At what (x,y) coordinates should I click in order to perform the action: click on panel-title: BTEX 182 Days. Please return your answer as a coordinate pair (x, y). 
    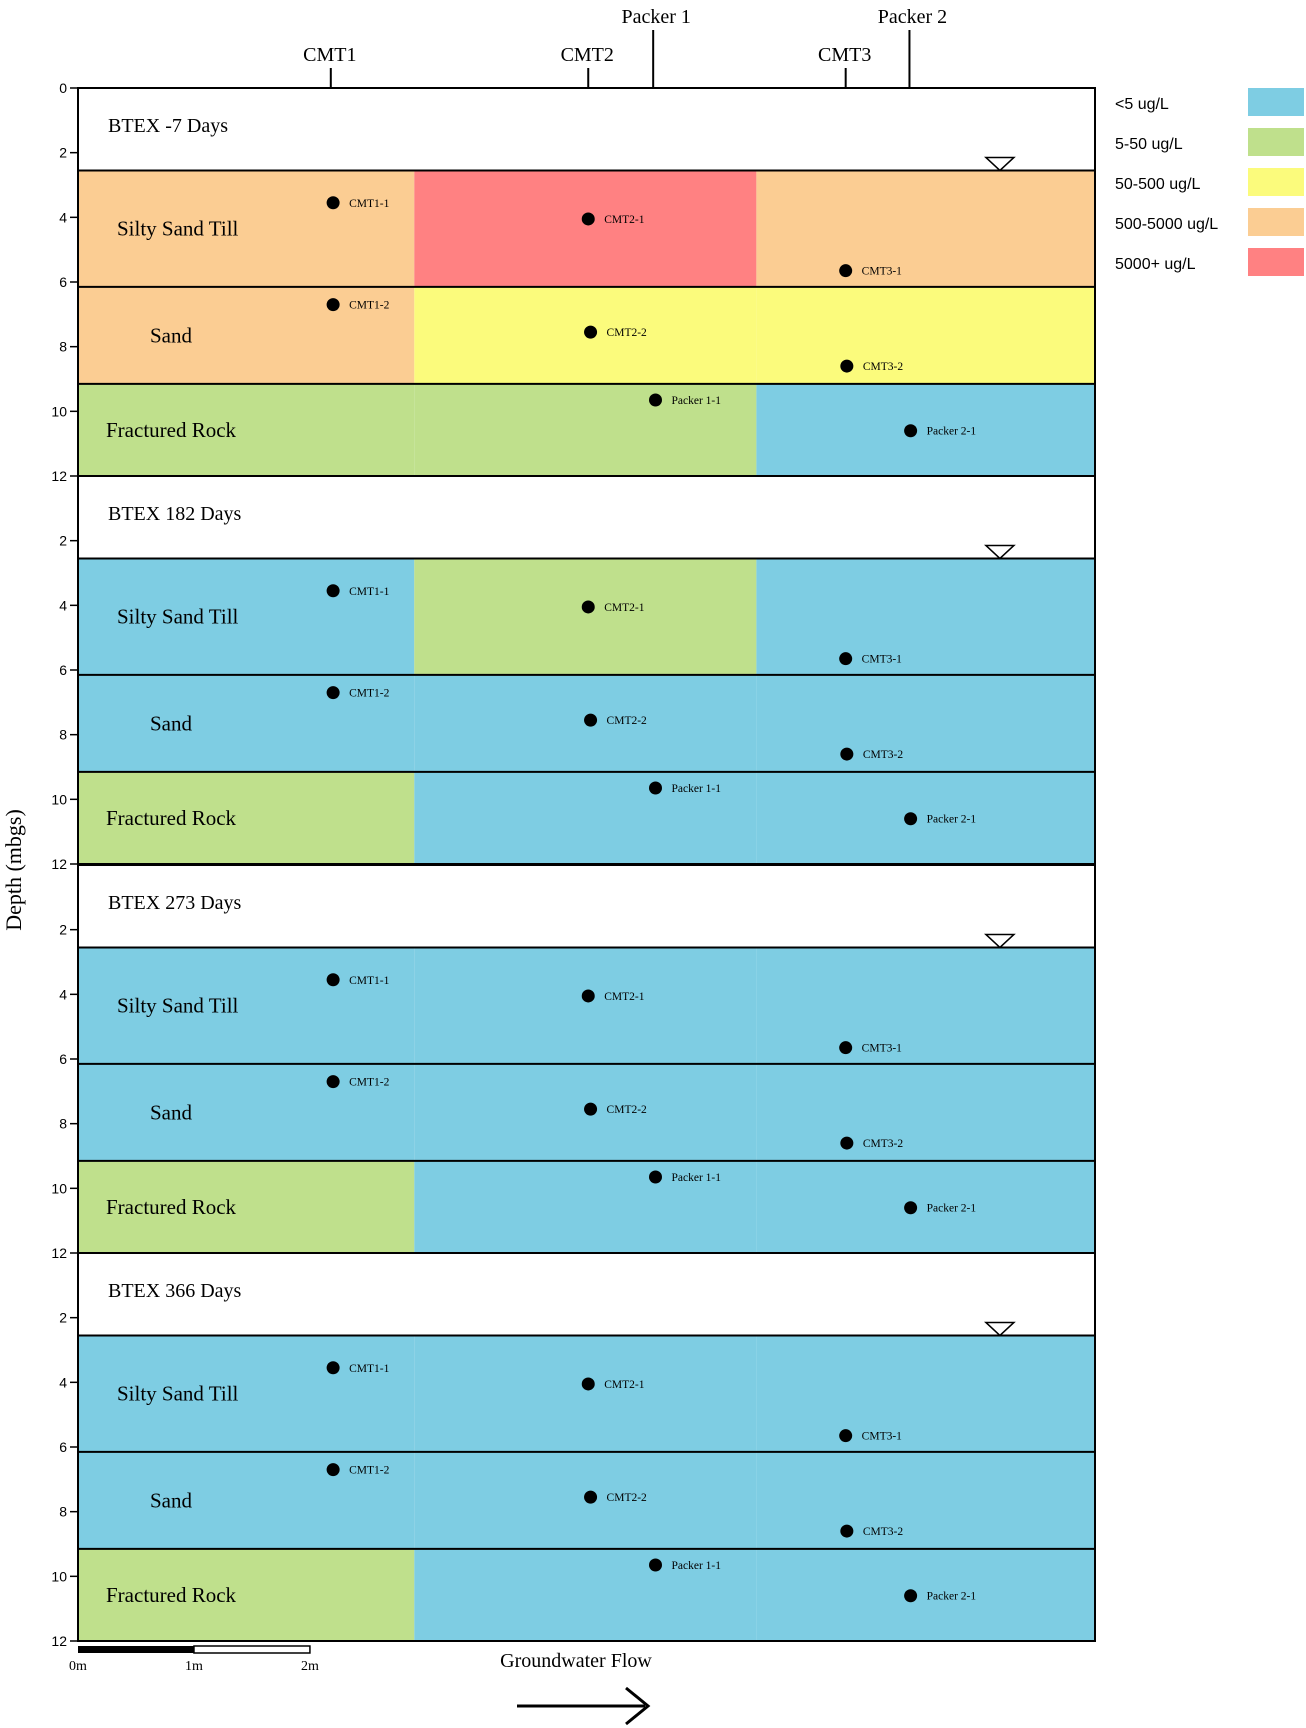
    Looking at the image, I should click on (175, 514).